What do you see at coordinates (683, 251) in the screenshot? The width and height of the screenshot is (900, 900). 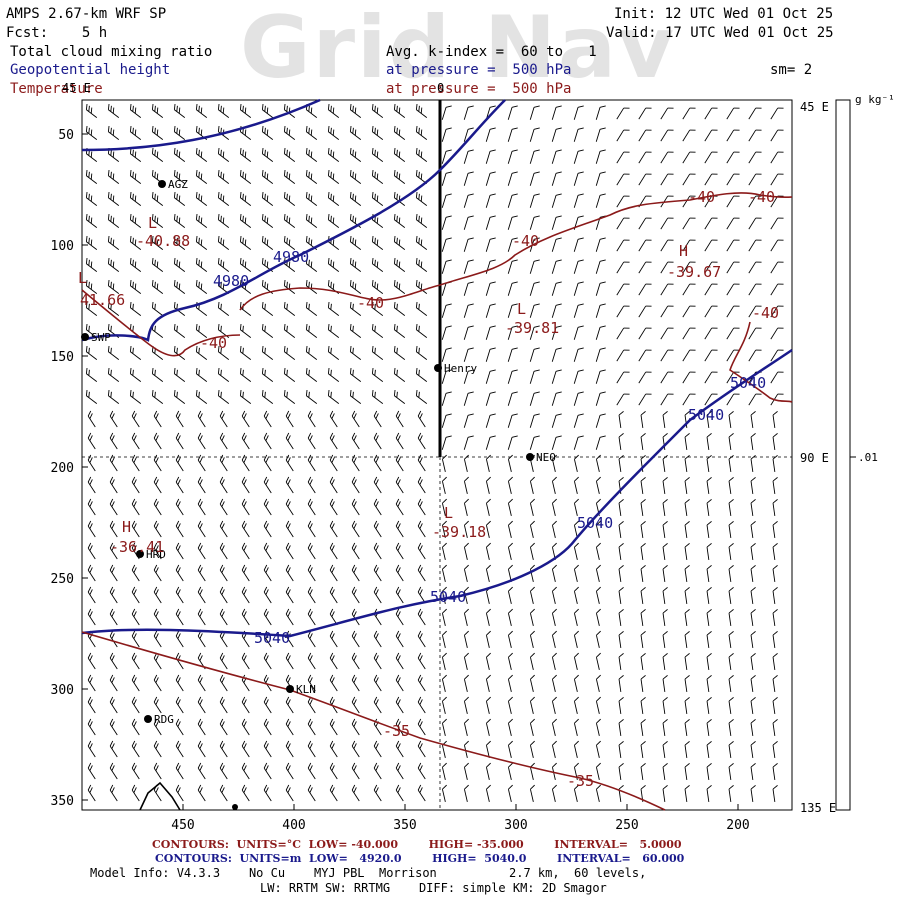 I see `extremum-type: H` at bounding box center [683, 251].